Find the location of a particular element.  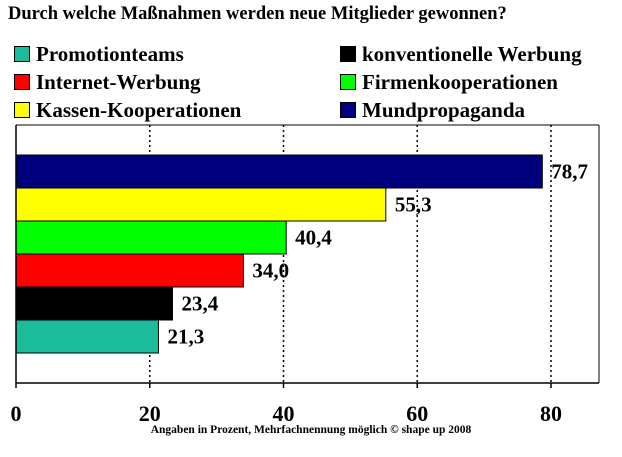

bar-kassen-kooperationen is located at coordinates (201, 204).